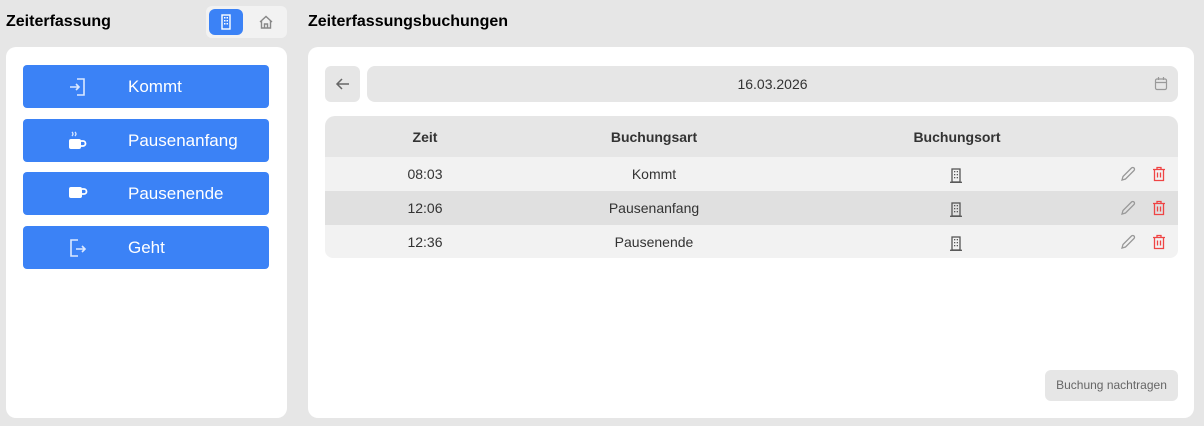 The image size is (1204, 426). I want to click on location-toggle, so click(246, 22).